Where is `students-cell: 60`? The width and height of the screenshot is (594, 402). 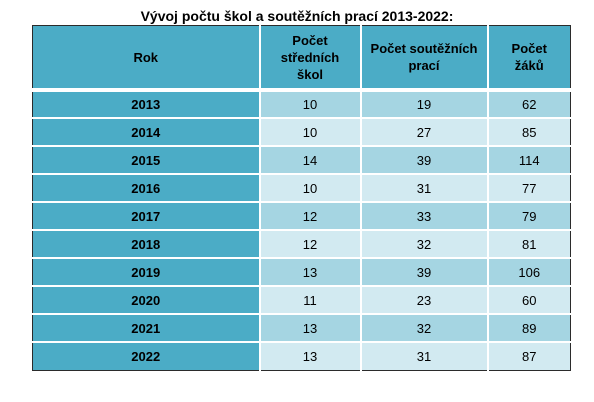 students-cell: 60 is located at coordinates (529, 299).